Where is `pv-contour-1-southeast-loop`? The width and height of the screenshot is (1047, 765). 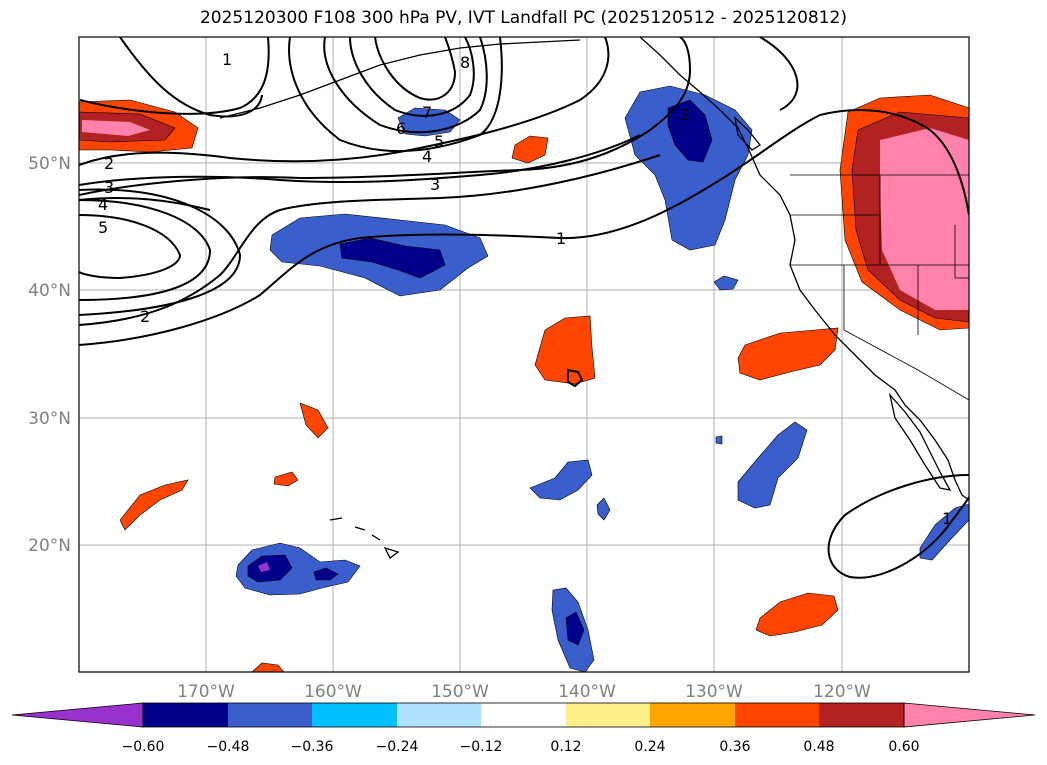
pv-contour-1-southeast-loop is located at coordinates (898, 526).